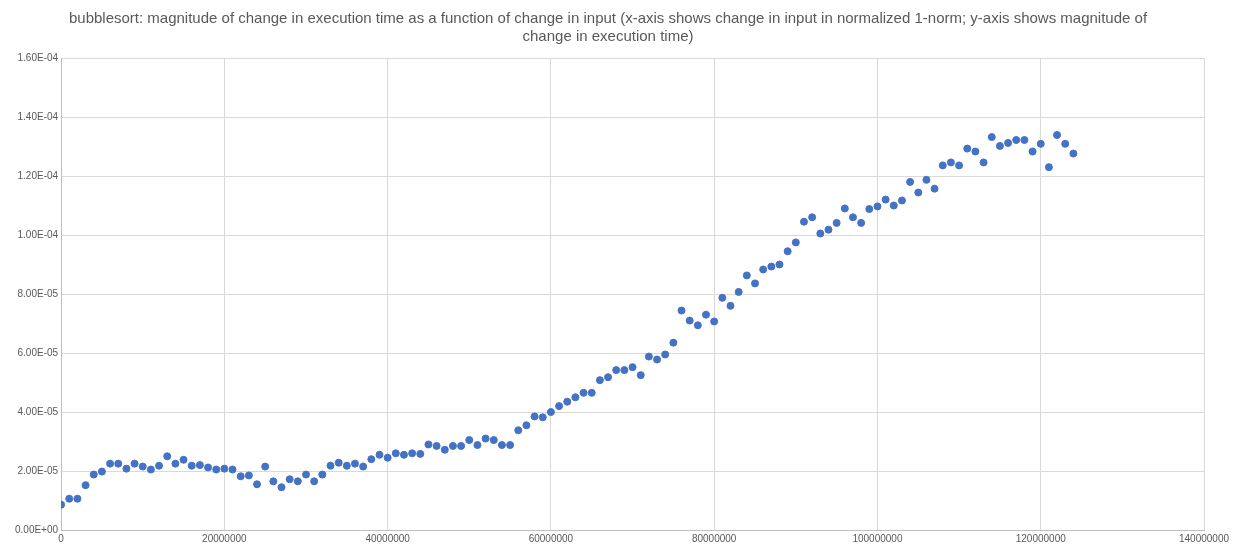 This screenshot has width=1252, height=556. What do you see at coordinates (38, 411) in the screenshot?
I see `y-tick-label: 4.00E-05` at bounding box center [38, 411].